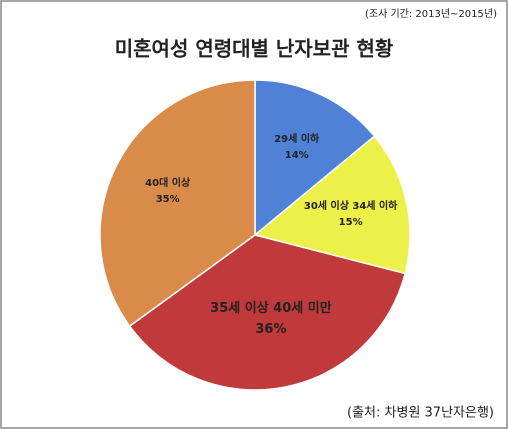 This screenshot has width=508, height=429. I want to click on subtitle: (조사 기간: 2013년~2015년), so click(431, 14).